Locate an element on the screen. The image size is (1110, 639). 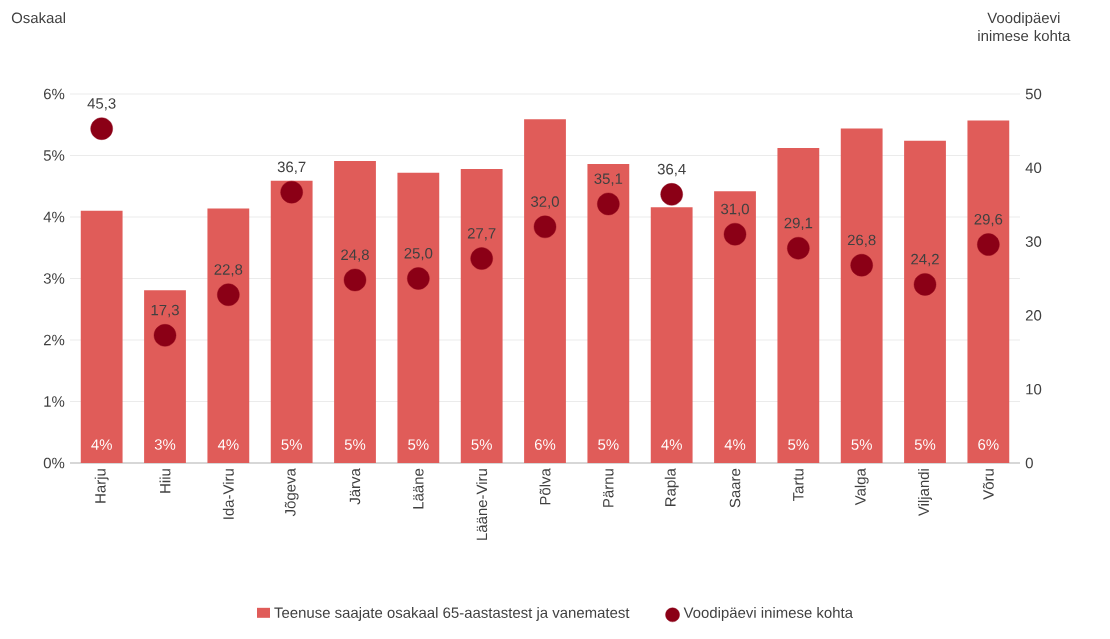
data-label: 3% is located at coordinates (165, 444).